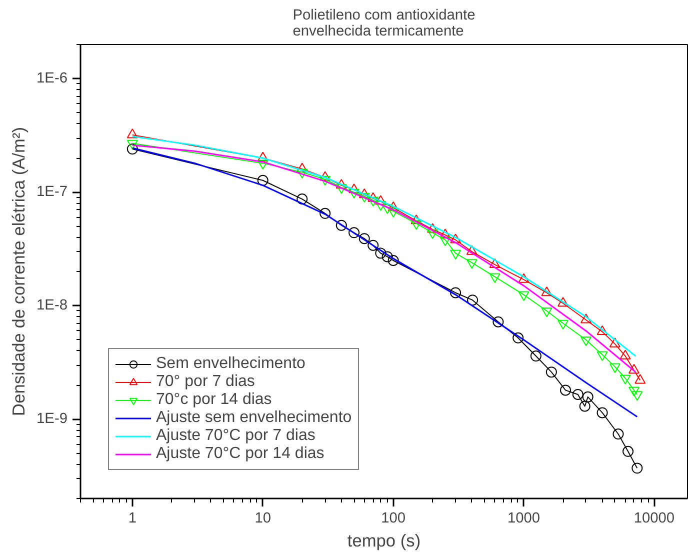 The image size is (689, 558). What do you see at coordinates (384, 24) in the screenshot?
I see `chart-title: Polietileno com antioxidante envelhecida termicamente` at bounding box center [384, 24].